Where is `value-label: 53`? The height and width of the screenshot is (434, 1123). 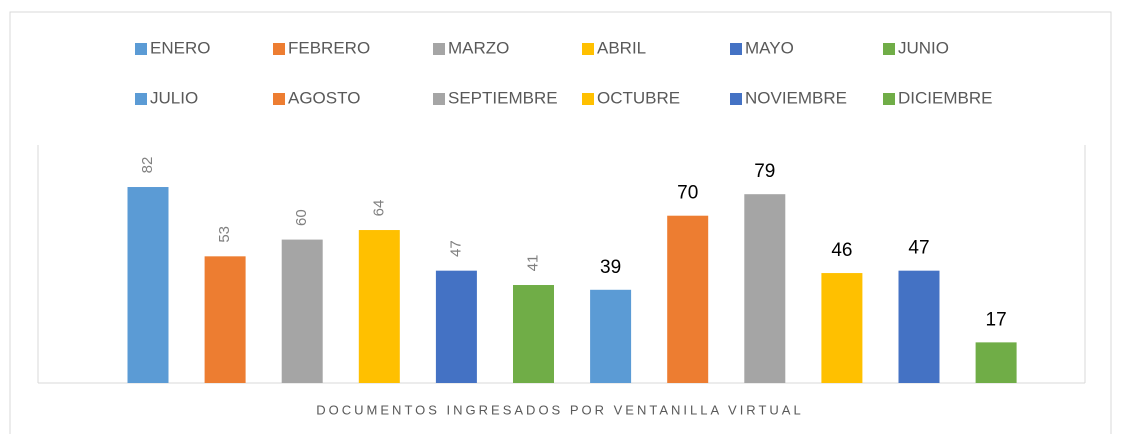 value-label: 53 is located at coordinates (224, 234).